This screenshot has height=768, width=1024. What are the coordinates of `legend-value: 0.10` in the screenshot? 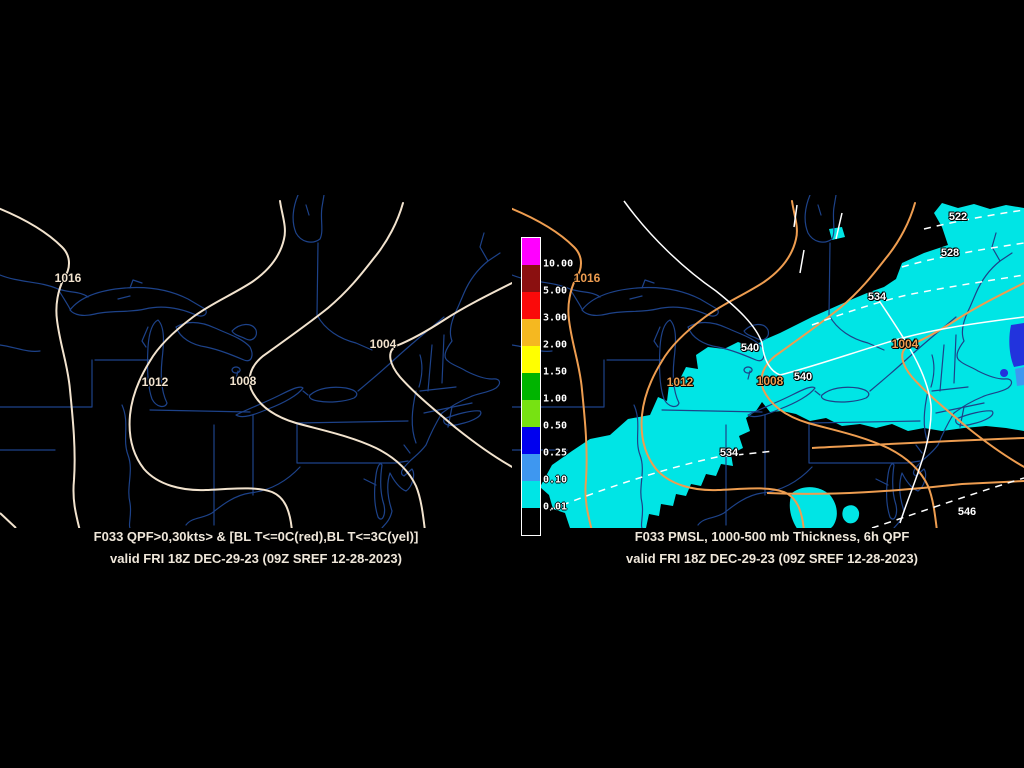 It's located at (555, 480).